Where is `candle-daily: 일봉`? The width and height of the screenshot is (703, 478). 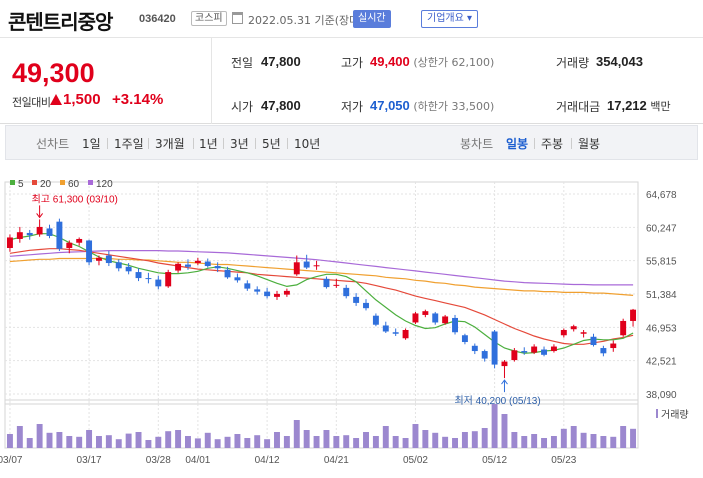
candle-daily: 일봉 is located at coordinates (517, 144).